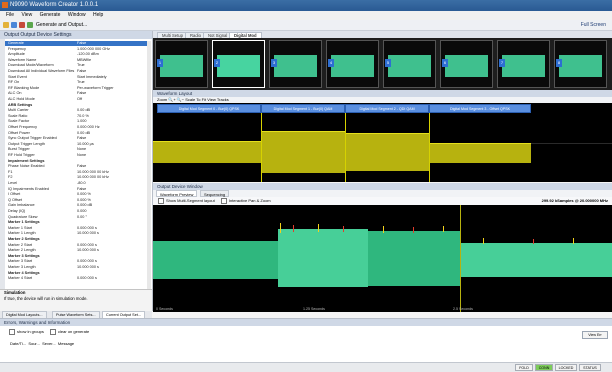 This screenshot has width=612, height=372. What do you see at coordinates (22, 25) in the screenshot?
I see `stop-icon` at bounding box center [22, 25].